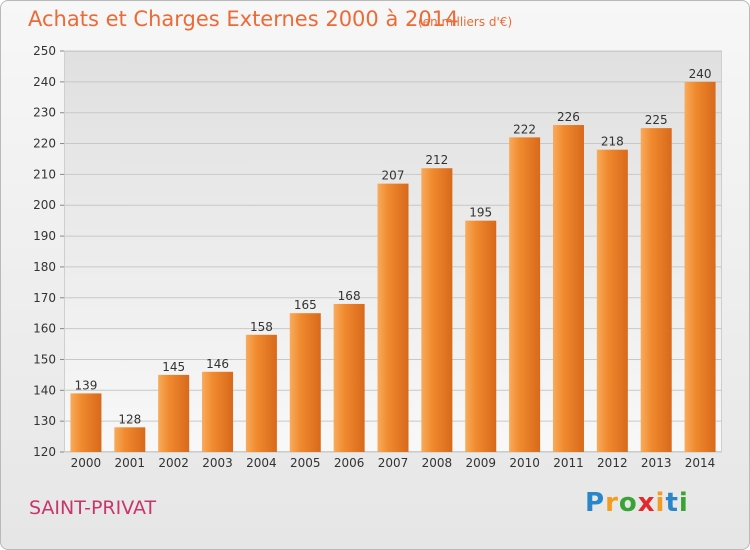 This screenshot has height=550, width=750. What do you see at coordinates (44, 390) in the screenshot?
I see `y-tick-label: 140` at bounding box center [44, 390].